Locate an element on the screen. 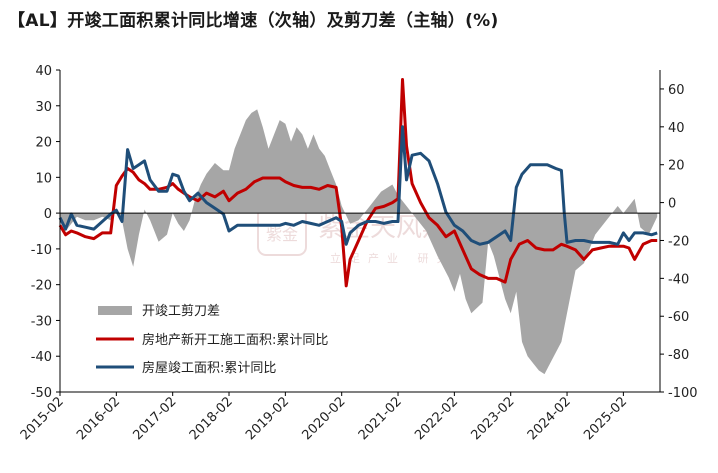  legend-label-completed: 房屋竣工面积:累计同比 is located at coordinates (209, 368).